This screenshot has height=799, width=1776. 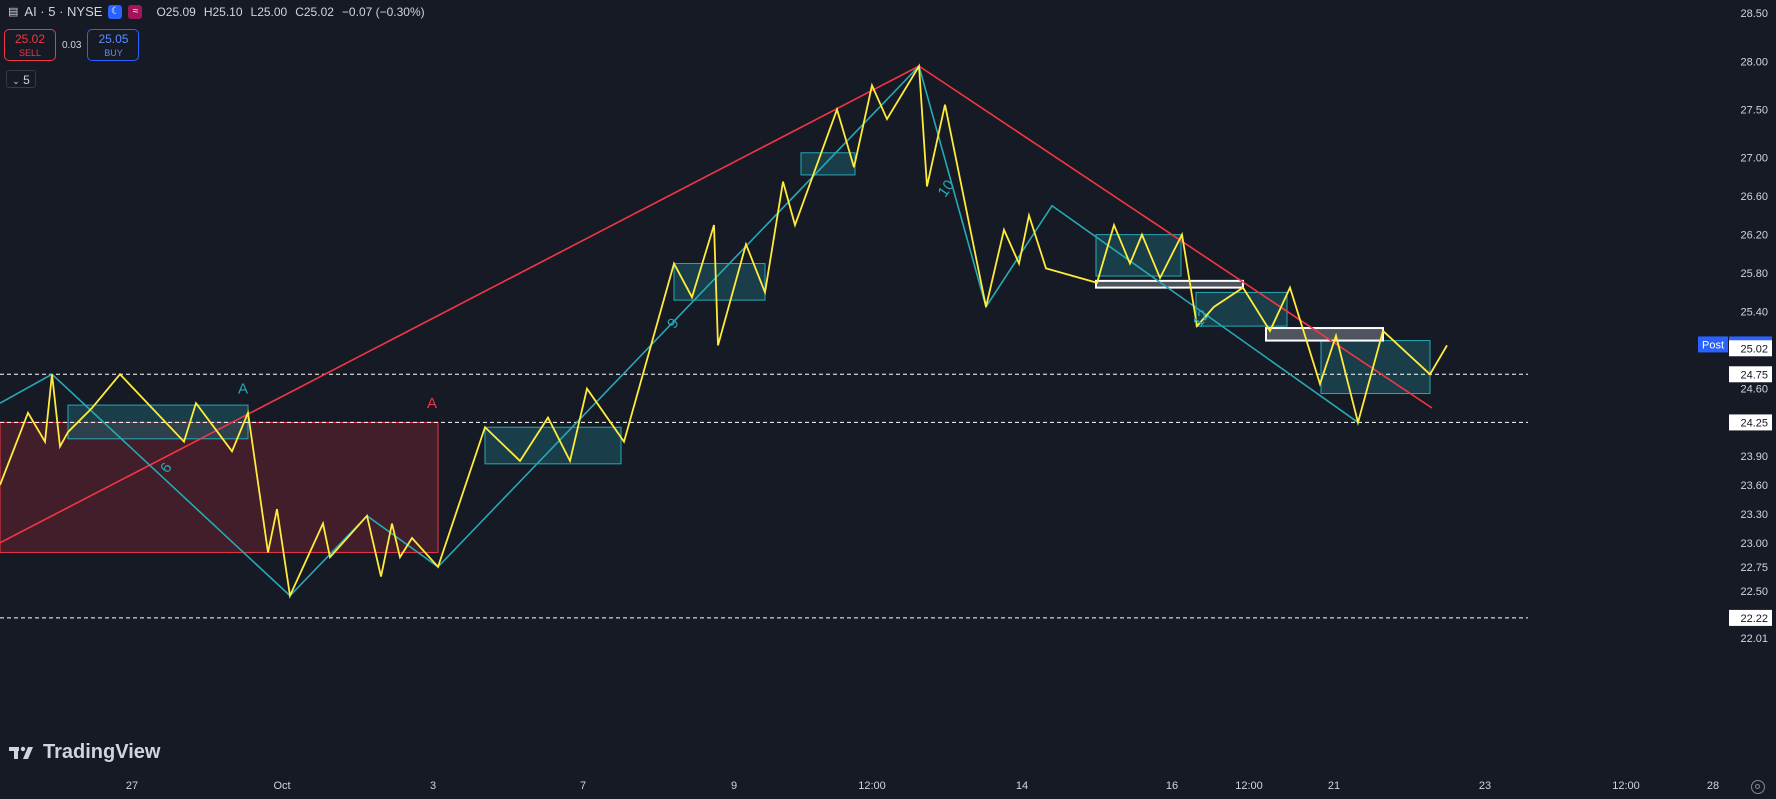 What do you see at coordinates (1758, 787) in the screenshot?
I see `settings-icon` at bounding box center [1758, 787].